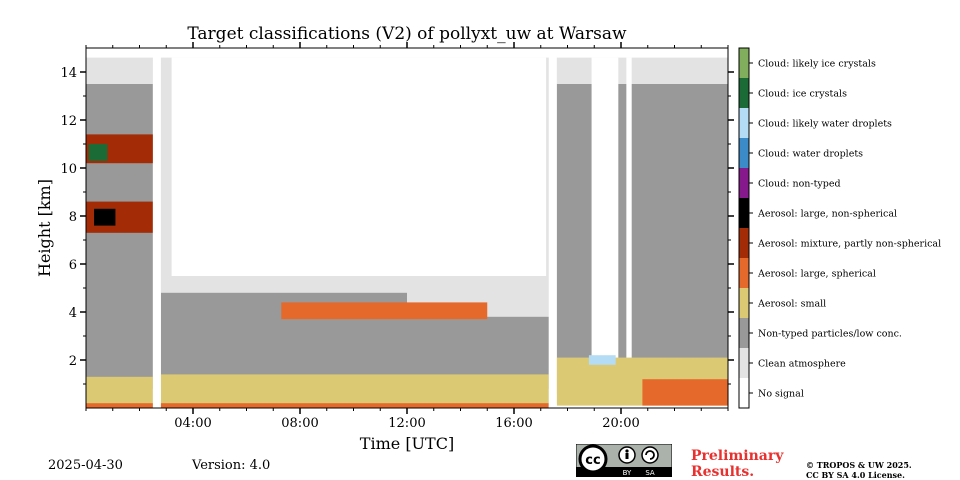  What do you see at coordinates (802, 364) in the screenshot?
I see `legend-label: Clean atmosphere` at bounding box center [802, 364].